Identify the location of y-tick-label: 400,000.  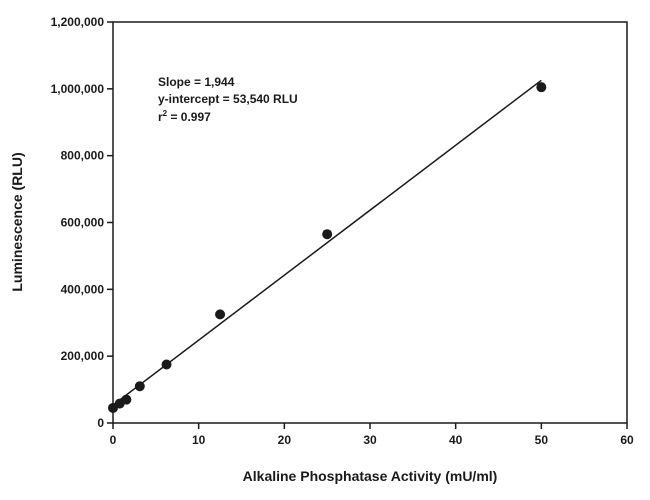
(83, 289).